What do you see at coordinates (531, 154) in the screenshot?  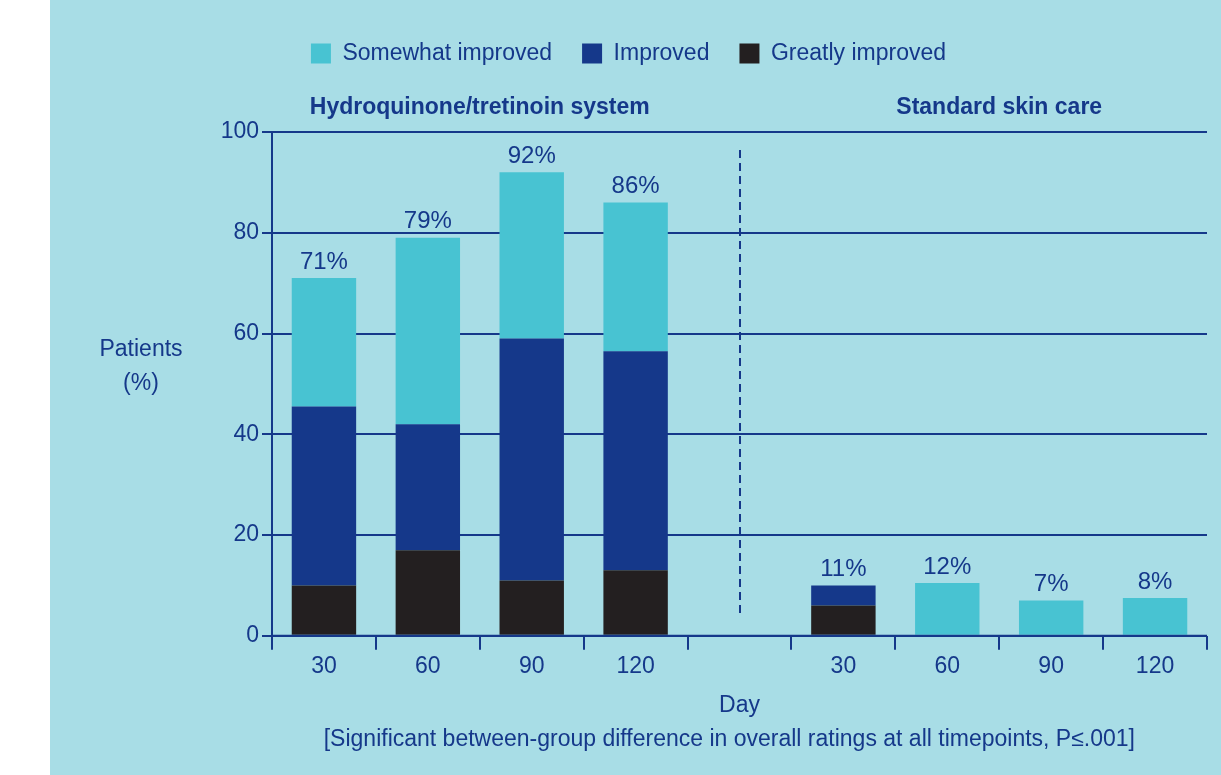 I see `total-label: 92%` at bounding box center [531, 154].